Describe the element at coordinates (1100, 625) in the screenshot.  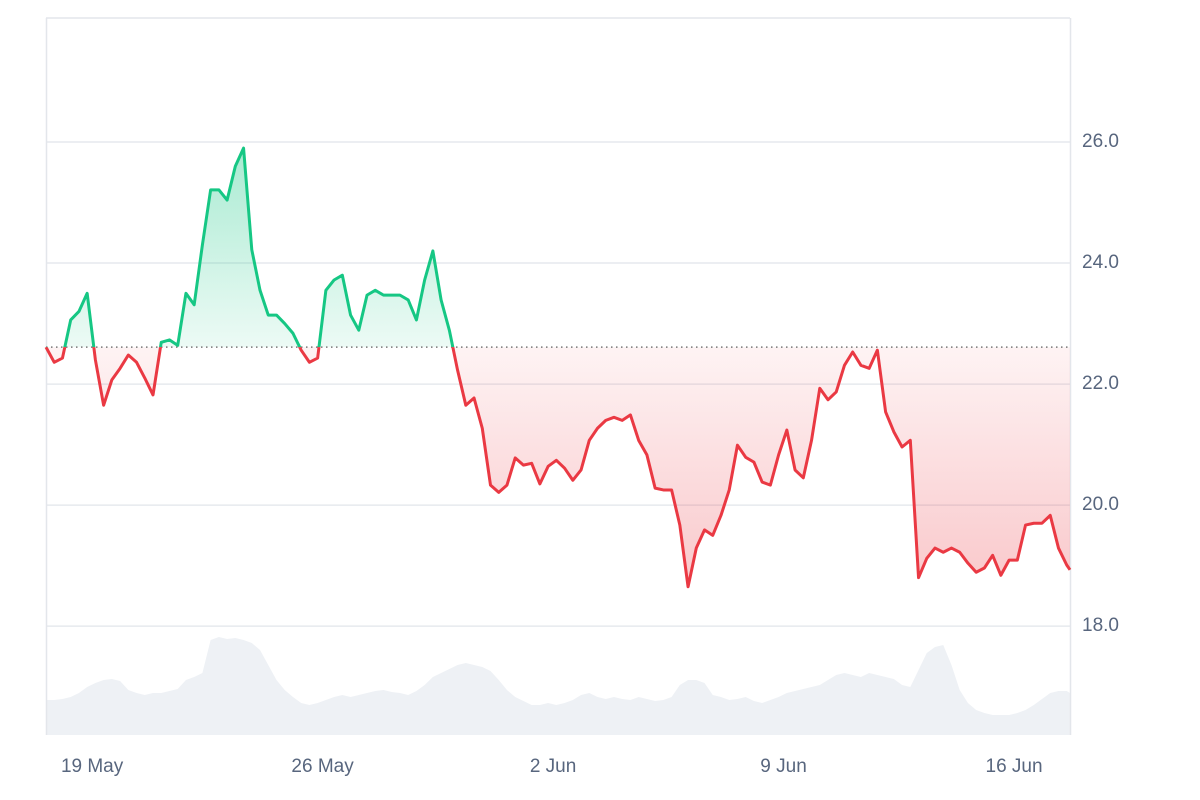
I see `y-tick-label: 18.0` at that location.